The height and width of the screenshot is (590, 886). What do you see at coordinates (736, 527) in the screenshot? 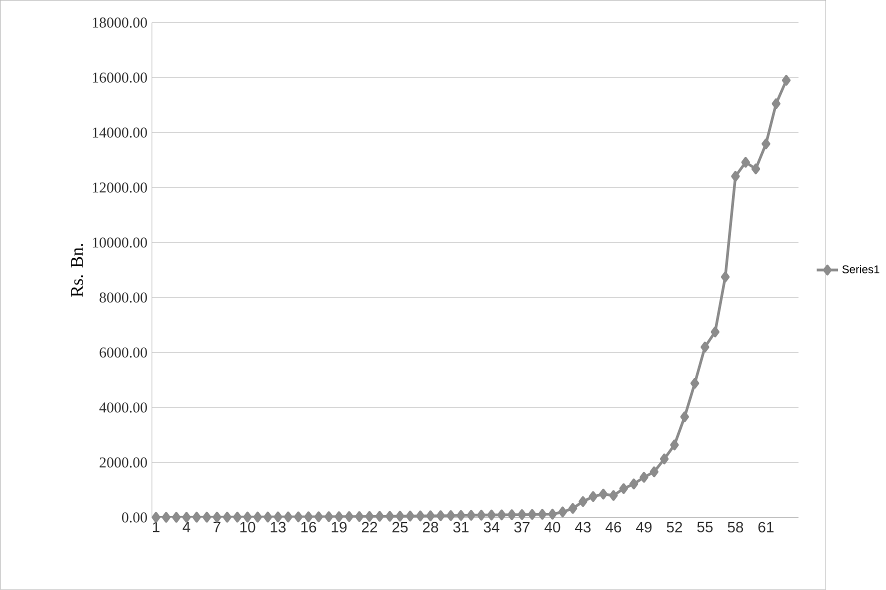
I see `x-tick-label: 58` at bounding box center [736, 527].